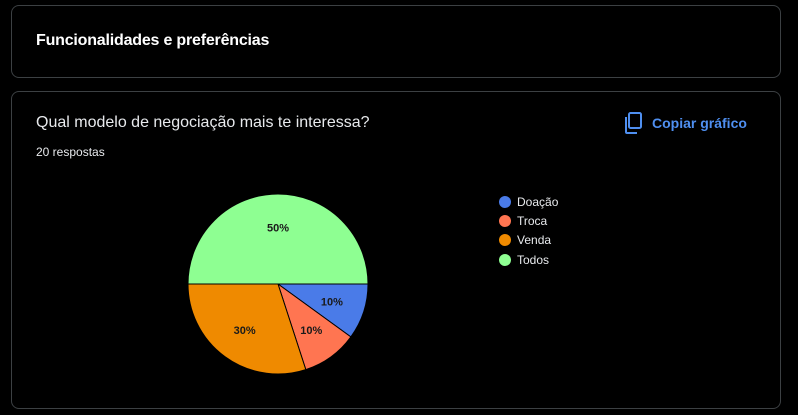 The image size is (798, 415). What do you see at coordinates (153, 40) in the screenshot?
I see `section-title: Funcionalidades e preferências` at bounding box center [153, 40].